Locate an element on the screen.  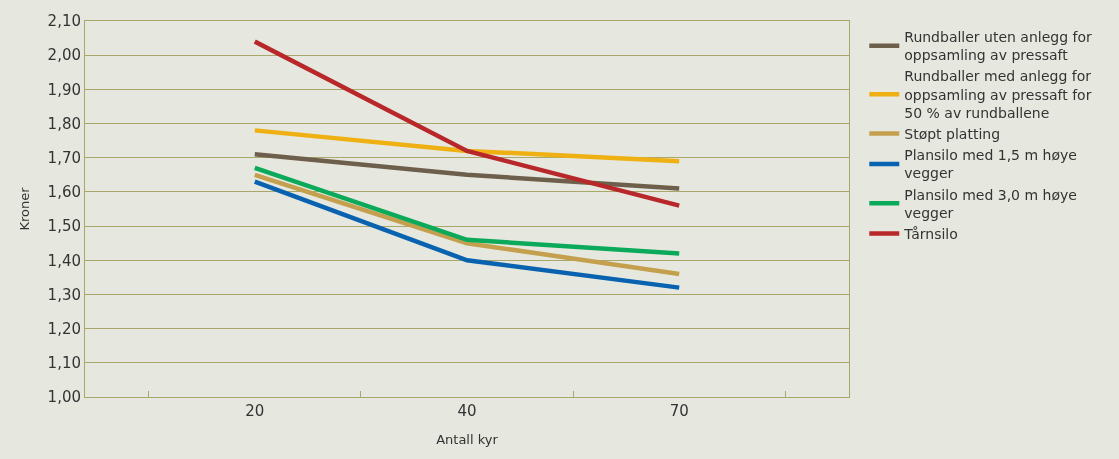
y-tick-label: 1,80 is located at coordinates (64, 123).